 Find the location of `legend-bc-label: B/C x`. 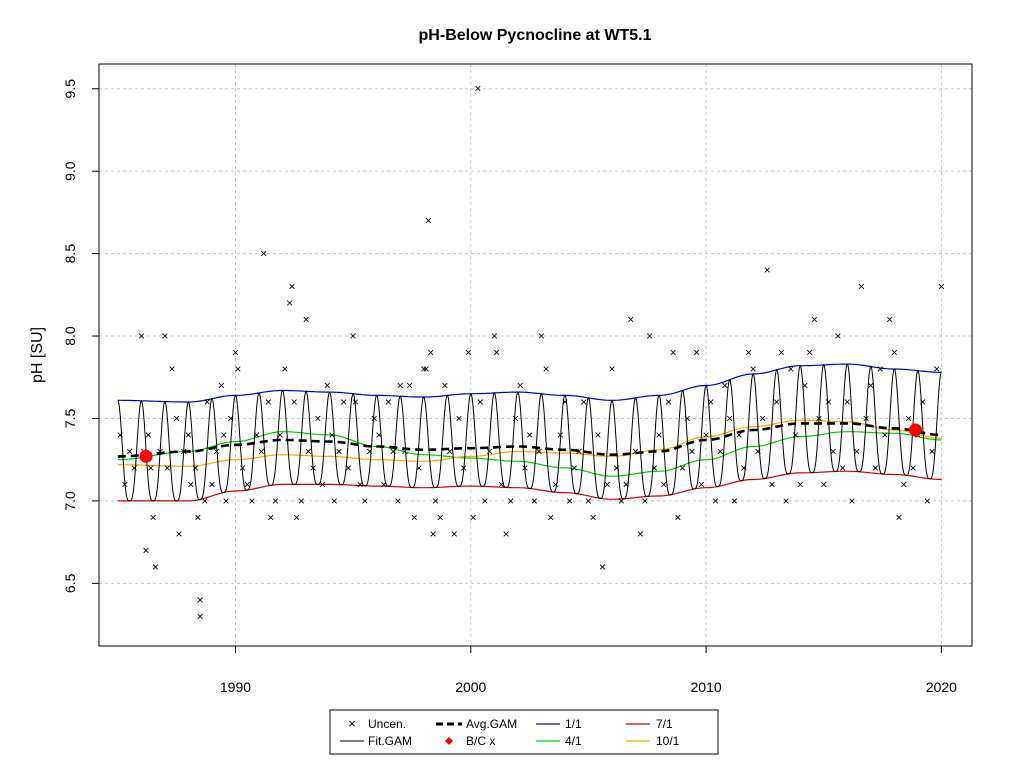

legend-bc-label: B/C x is located at coordinates (480, 741).